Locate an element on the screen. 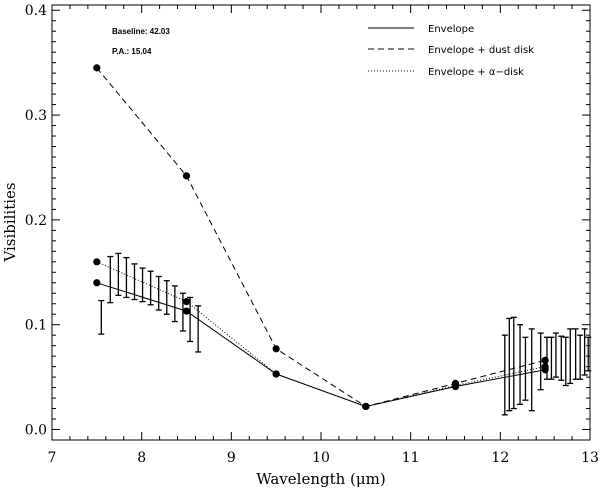  x-tick-label: 12 is located at coordinates (500, 458).